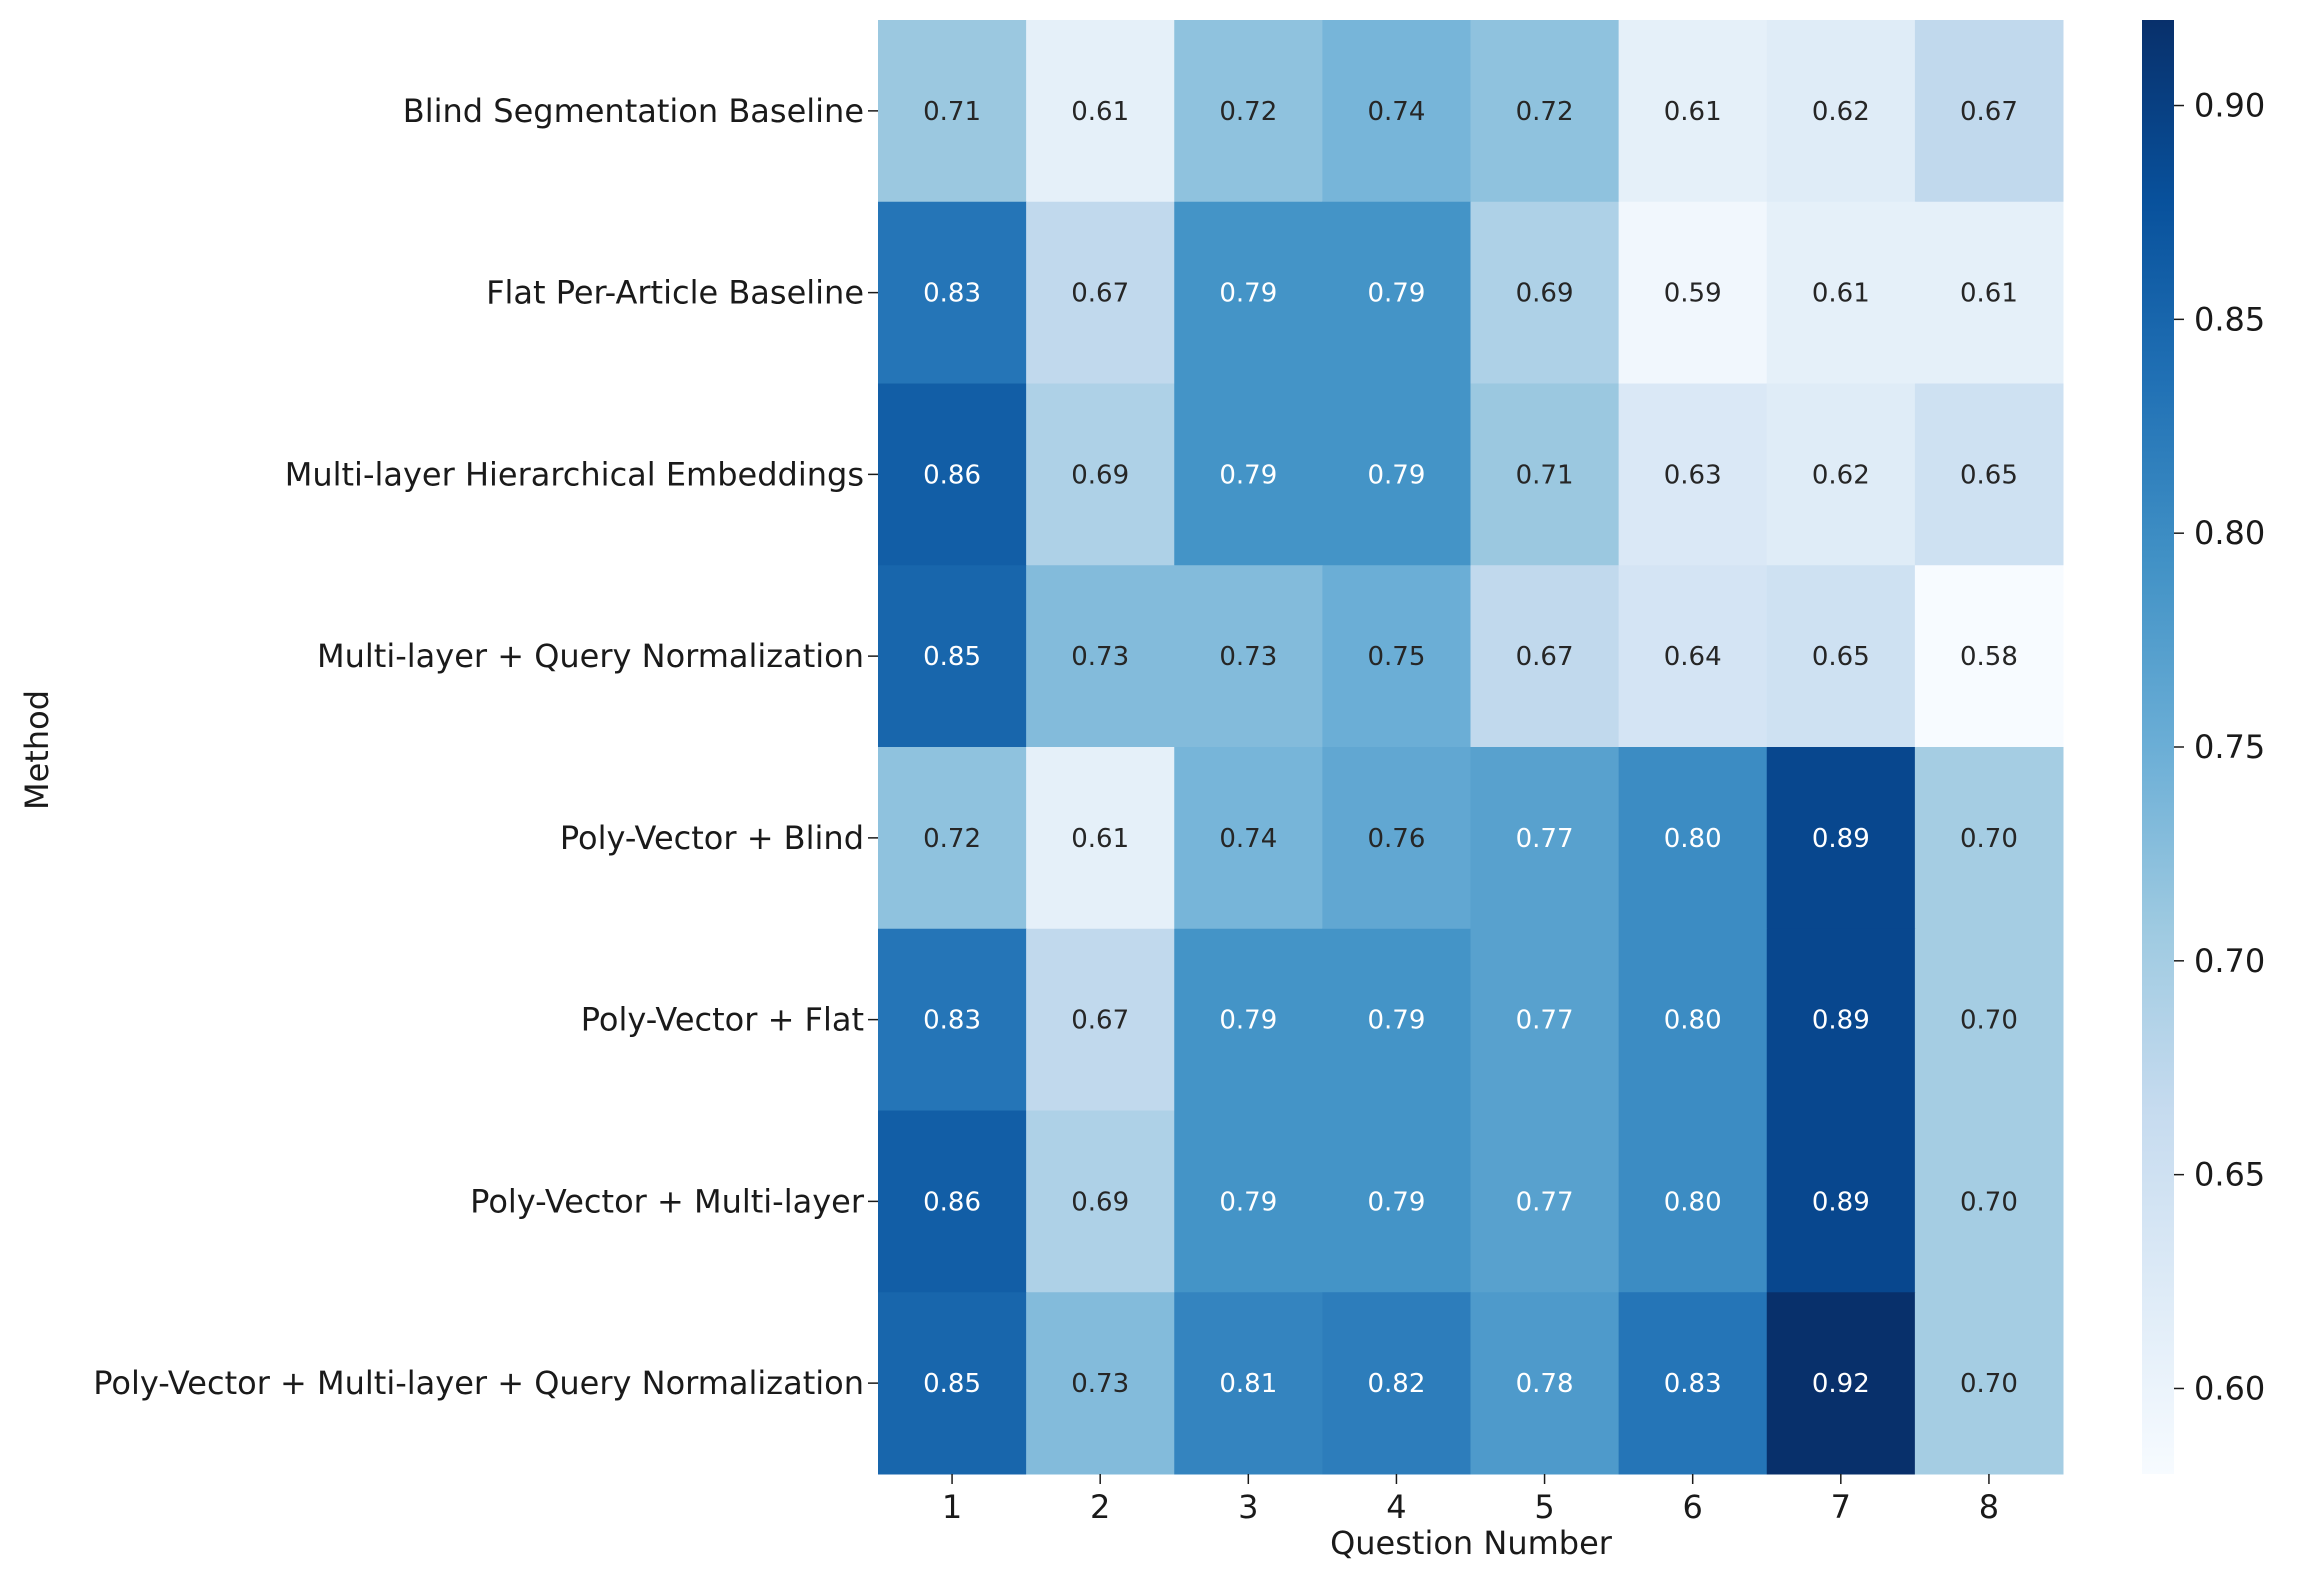 This screenshot has height=1580, width=2314. I want to click on cell-value-label: 0.73, so click(1100, 657).